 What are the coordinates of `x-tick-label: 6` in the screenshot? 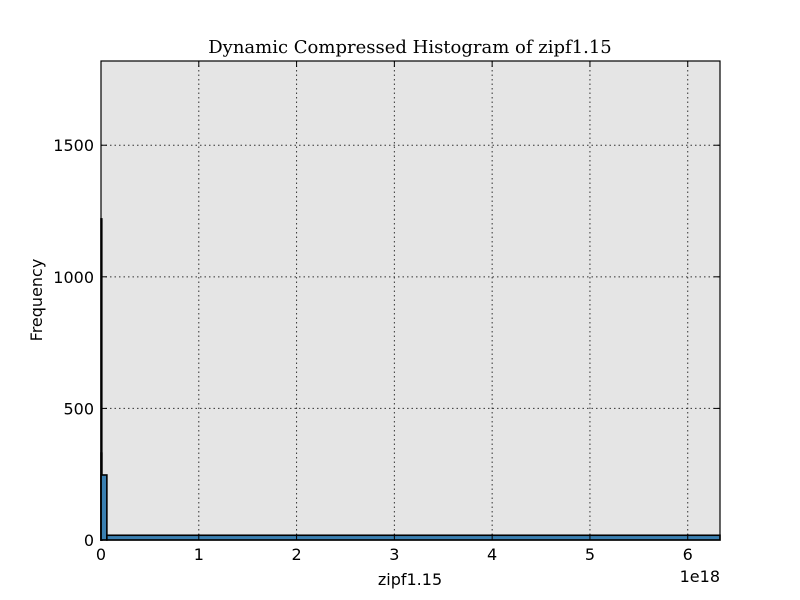 It's located at (688, 554).